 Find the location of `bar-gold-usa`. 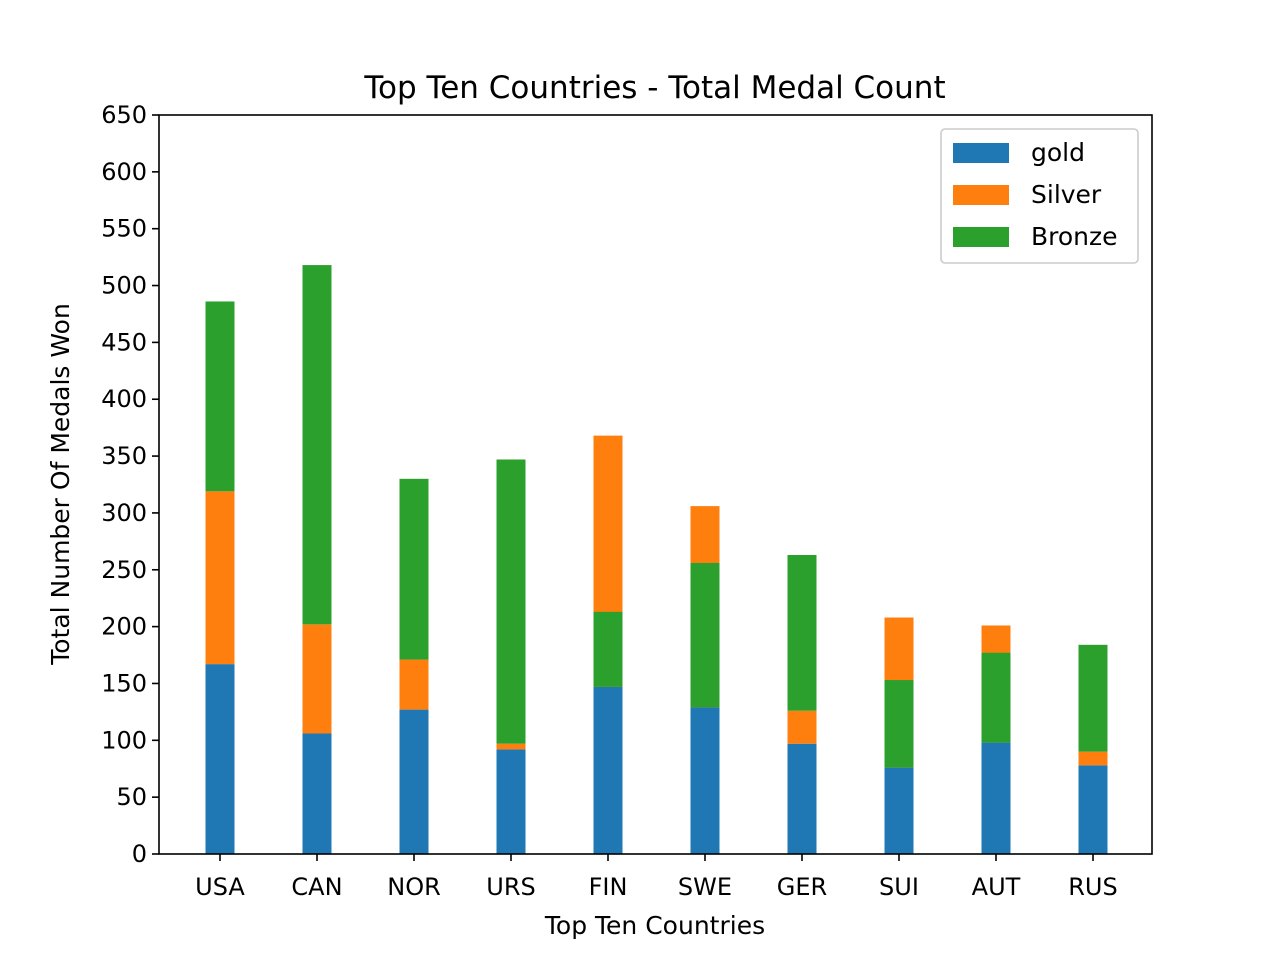

bar-gold-usa is located at coordinates (220, 759).